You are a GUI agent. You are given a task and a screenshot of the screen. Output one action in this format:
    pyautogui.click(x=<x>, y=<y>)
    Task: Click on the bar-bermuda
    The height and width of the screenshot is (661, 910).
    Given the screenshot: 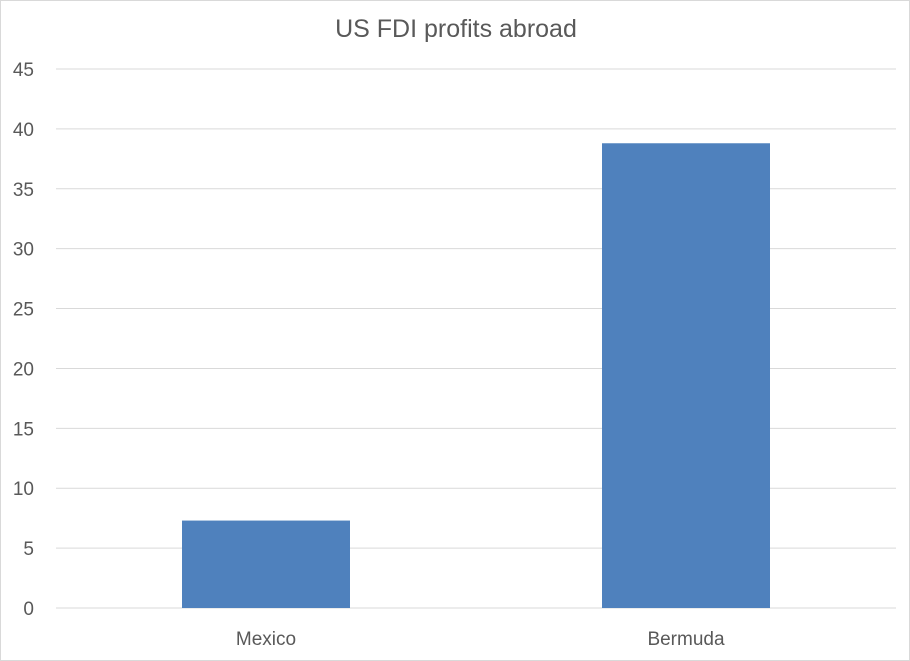 What is the action you would take?
    pyautogui.click(x=686, y=376)
    